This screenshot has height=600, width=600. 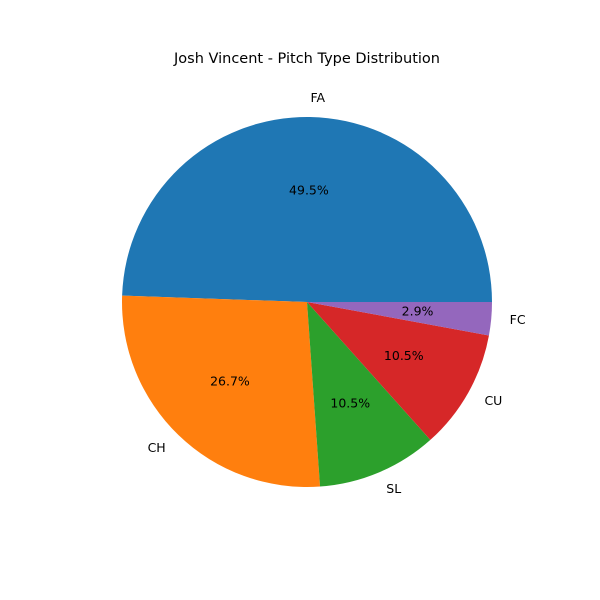 I want to click on percent-label-cu: 10.5%, so click(x=404, y=355).